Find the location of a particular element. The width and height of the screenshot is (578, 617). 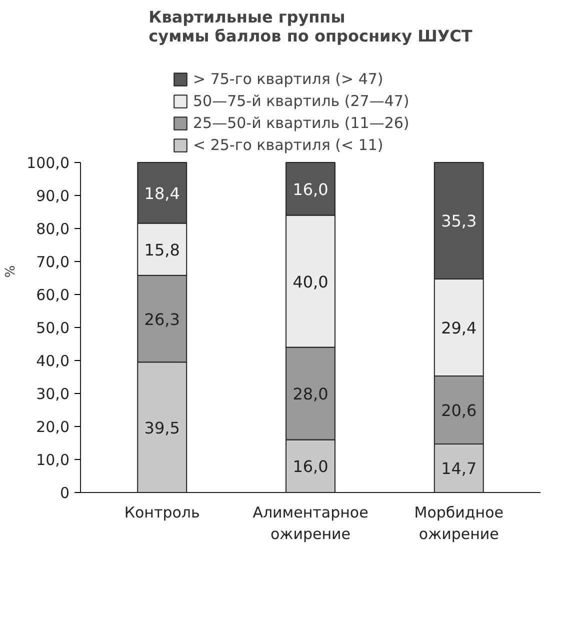

y-tick-label: 80,0 is located at coordinates (53, 229).